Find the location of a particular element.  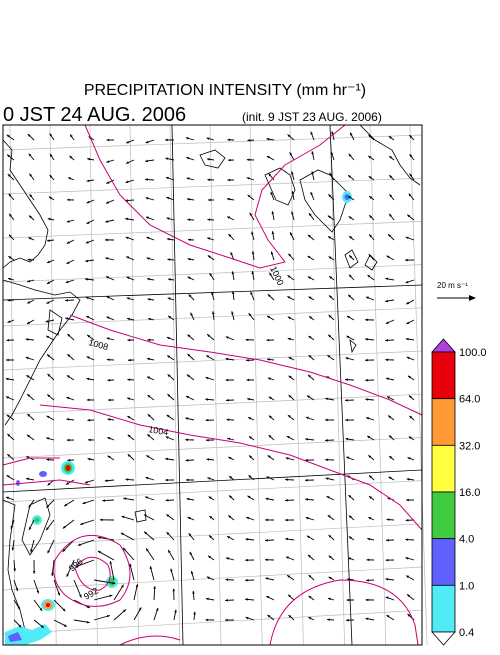

colorbar-over is located at coordinates (443, 345).